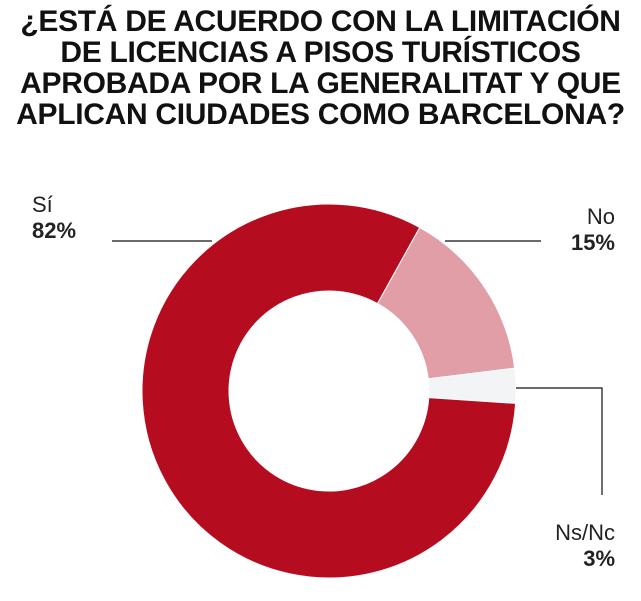  I want to click on label-no-value: 15%, so click(592, 242).